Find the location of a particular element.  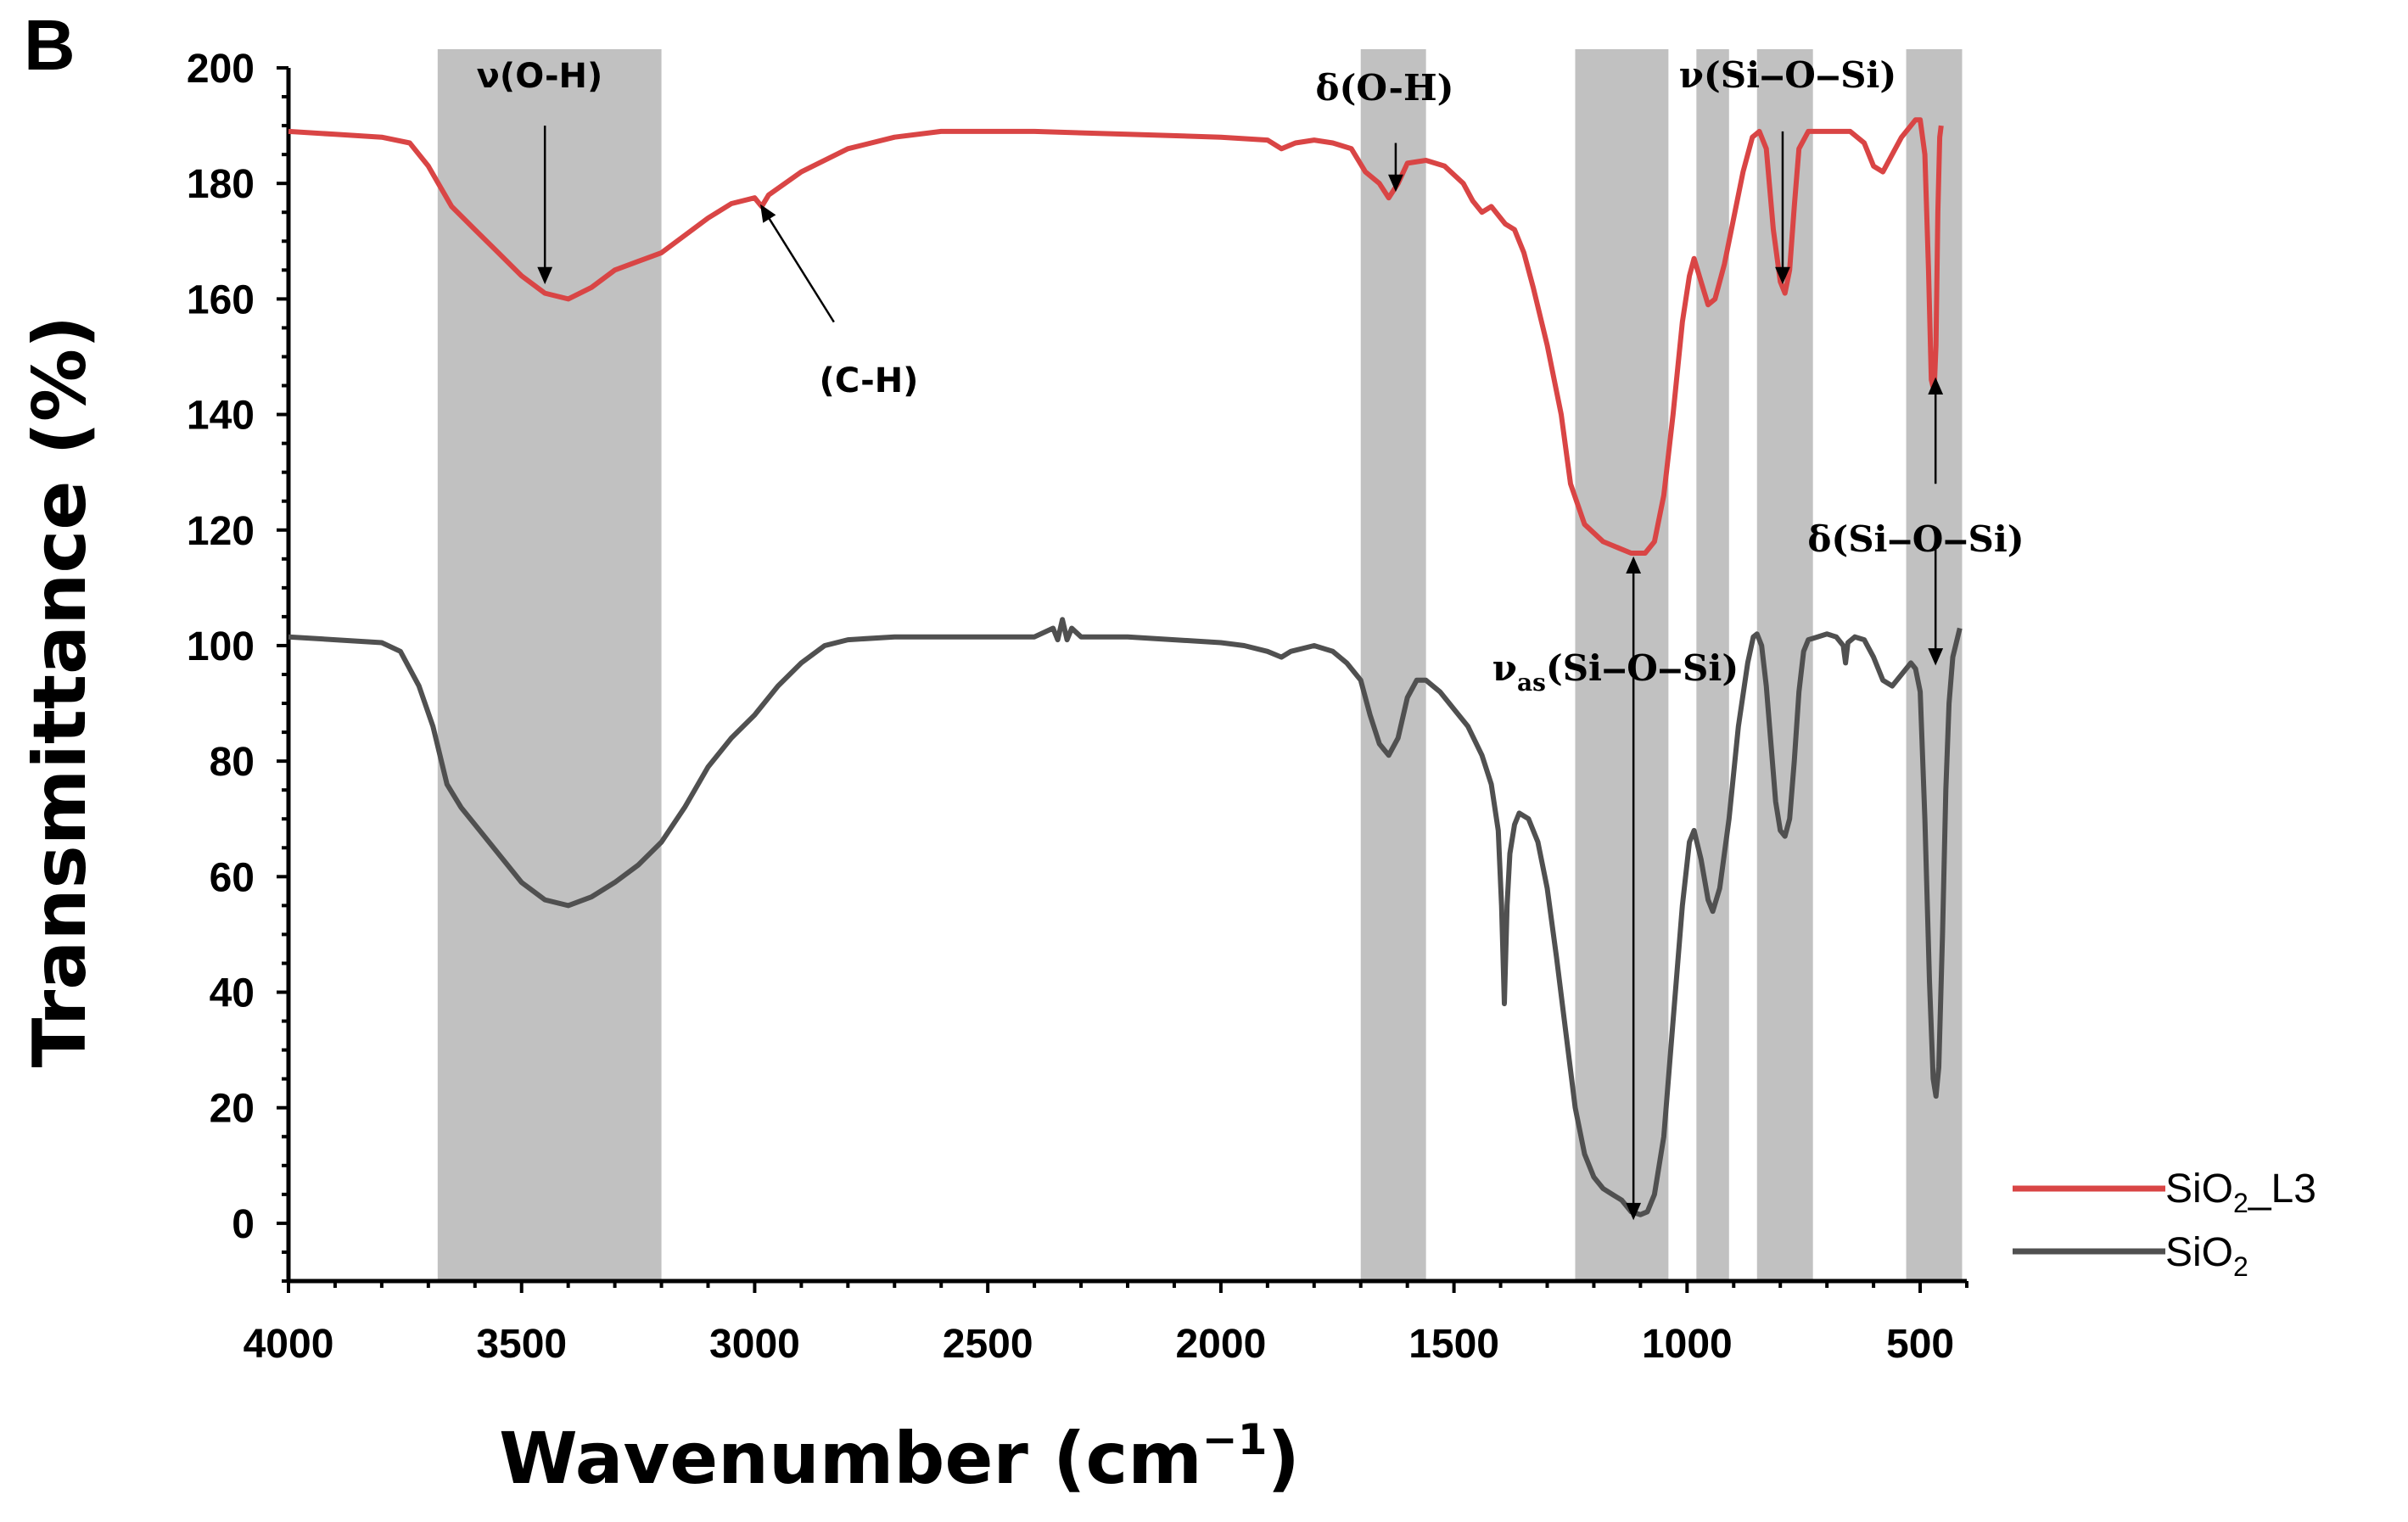

y-tick-label: 20 is located at coordinates (233, 1109).